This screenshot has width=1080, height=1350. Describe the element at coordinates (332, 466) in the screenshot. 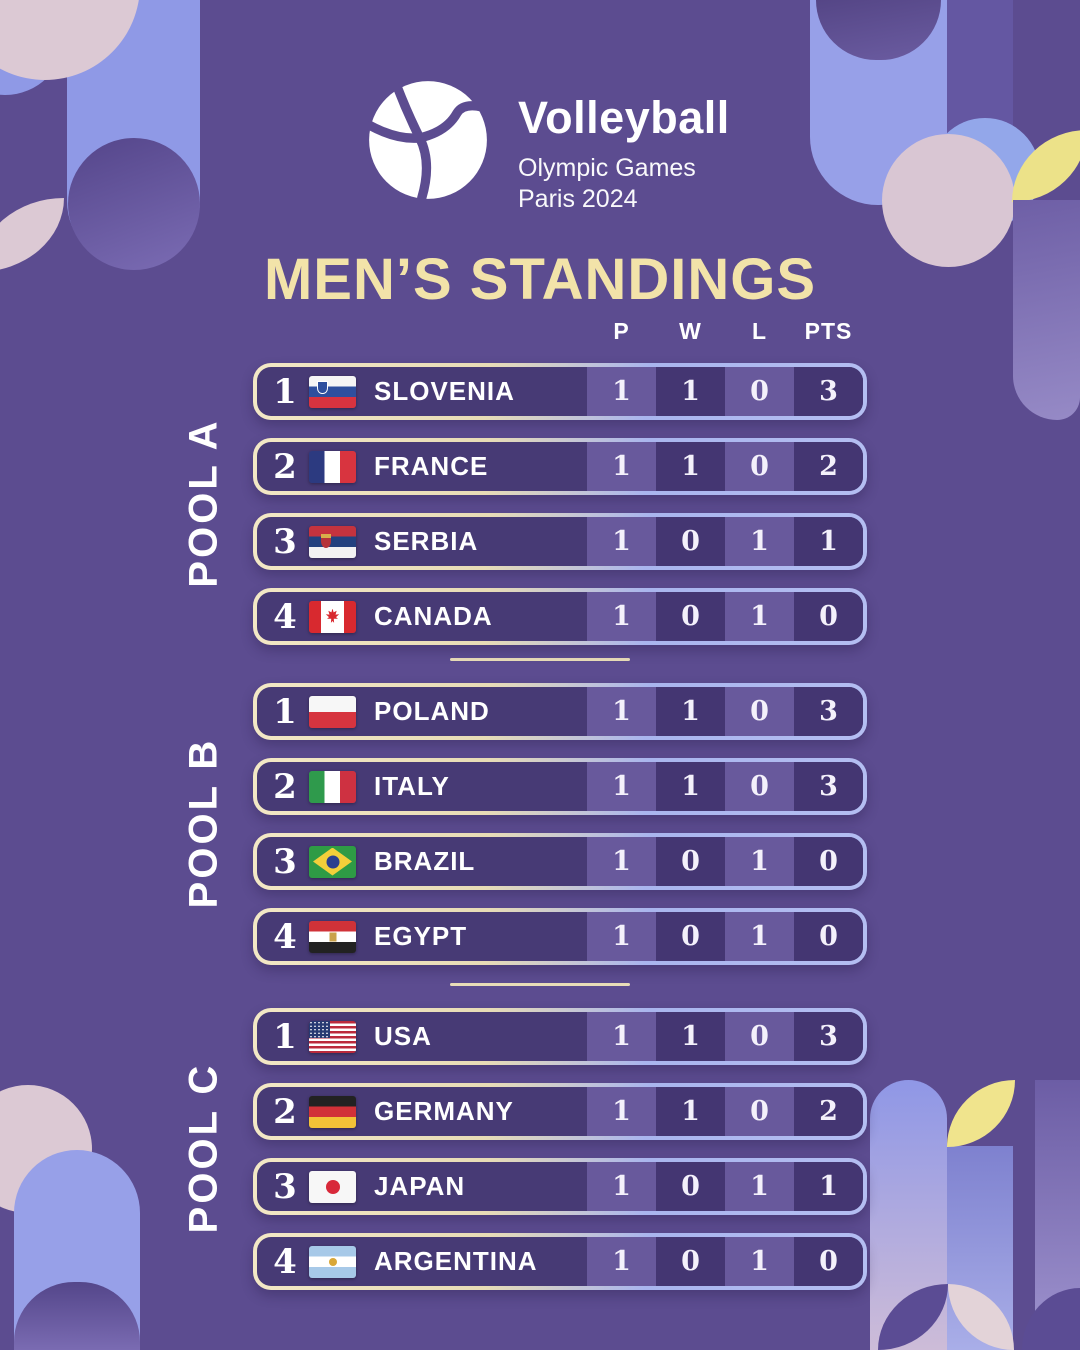

I see `flag-france-icon` at that location.